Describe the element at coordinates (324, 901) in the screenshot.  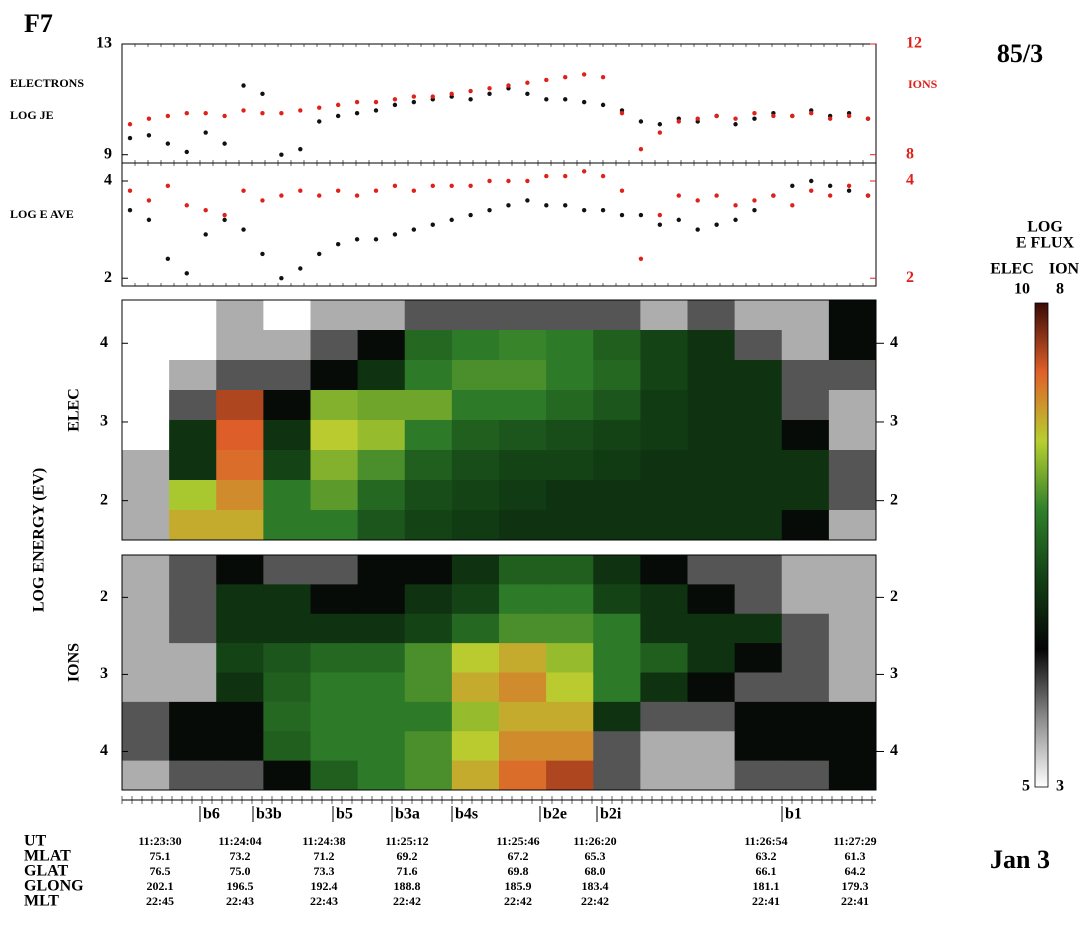
I see `ephemeris-value: 22:43` at that location.